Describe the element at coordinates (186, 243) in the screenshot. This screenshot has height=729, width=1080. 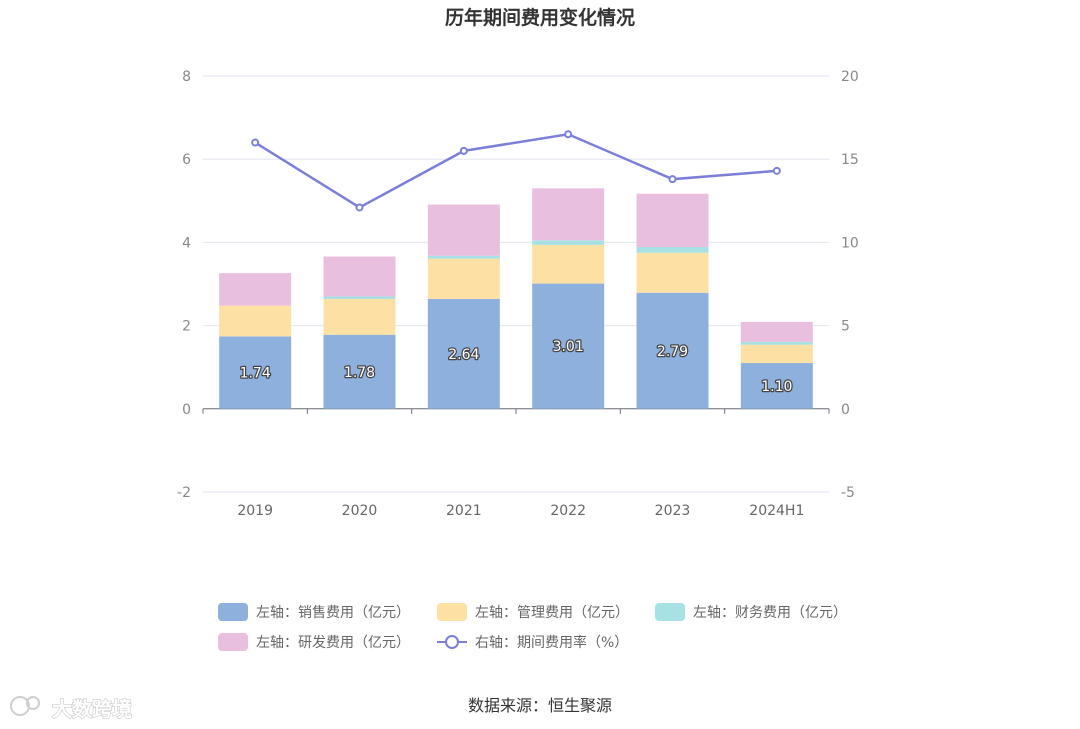
I see `left-tick-label: 4` at that location.